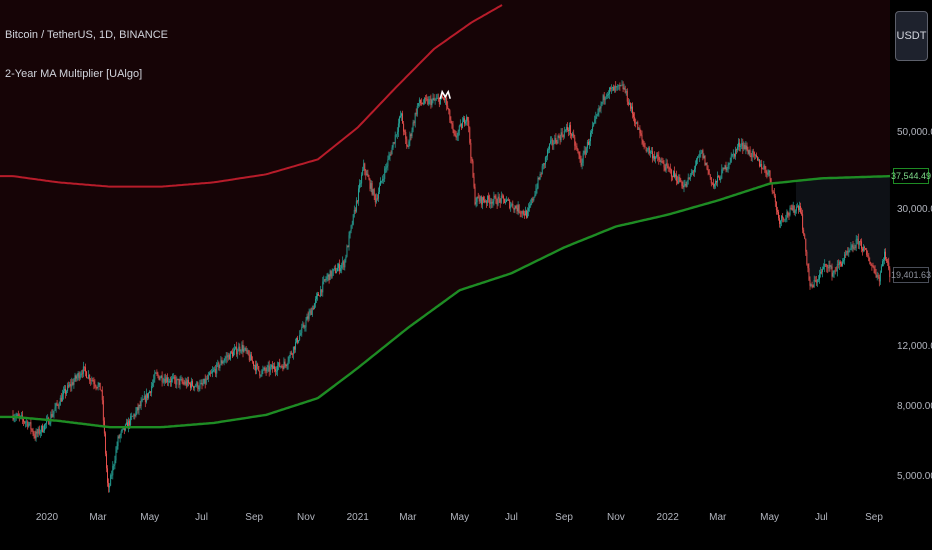  I want to click on x-tick-label: May, so click(150, 517).